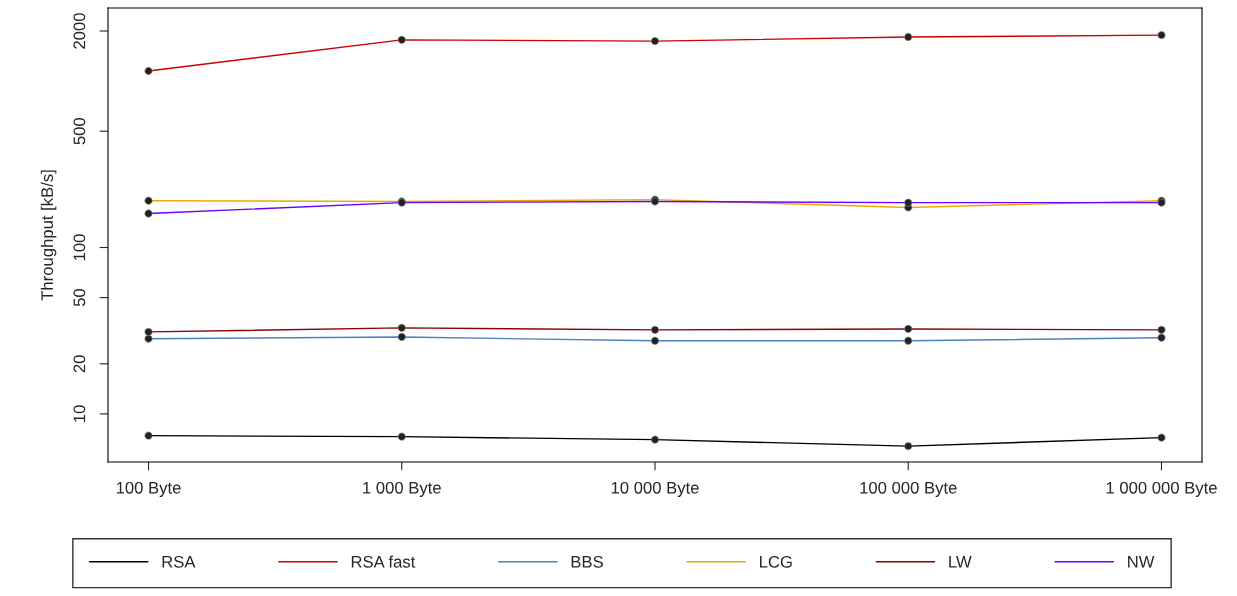 The width and height of the screenshot is (1237, 596). What do you see at coordinates (79, 31) in the screenshot?
I see `y-tick-label: 2000` at bounding box center [79, 31].